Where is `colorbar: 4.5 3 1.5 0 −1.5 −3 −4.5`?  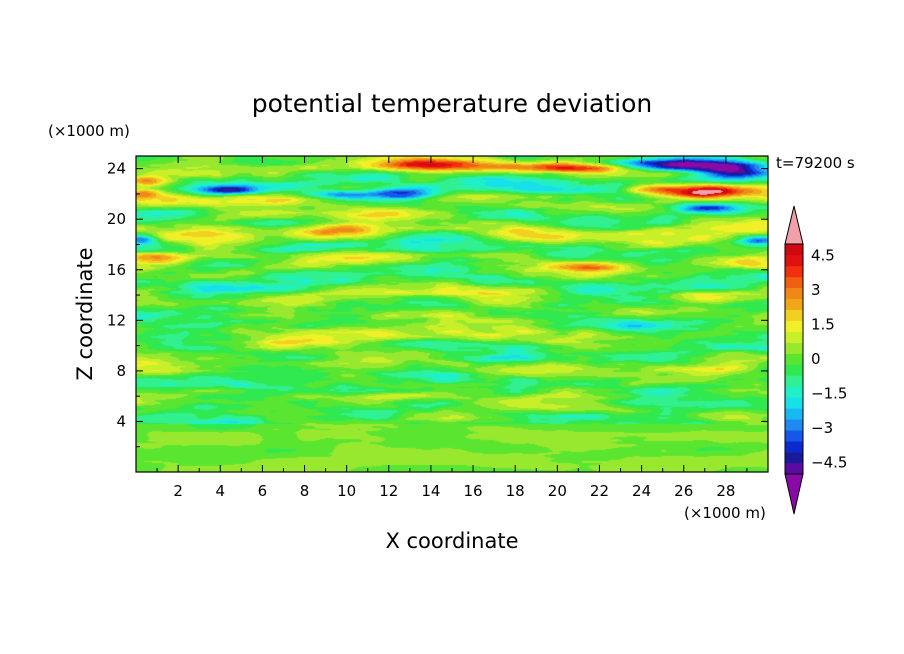
colorbar: 4.5 3 1.5 0 −1.5 −3 −4.5 is located at coordinates (815, 360).